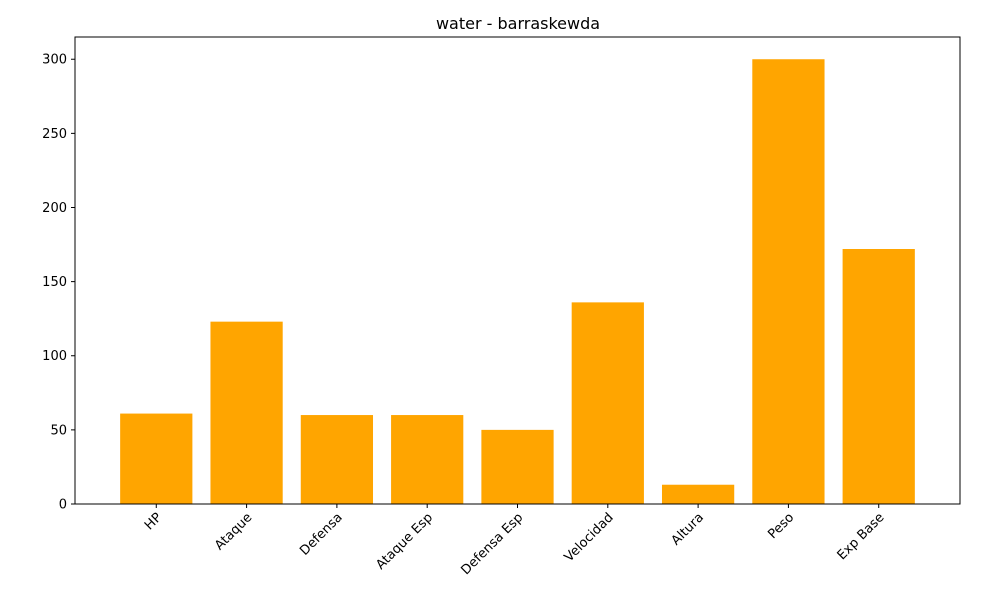 This screenshot has height=600, width=1000. Describe the element at coordinates (156, 458) in the screenshot. I see `bar-hp` at that location.